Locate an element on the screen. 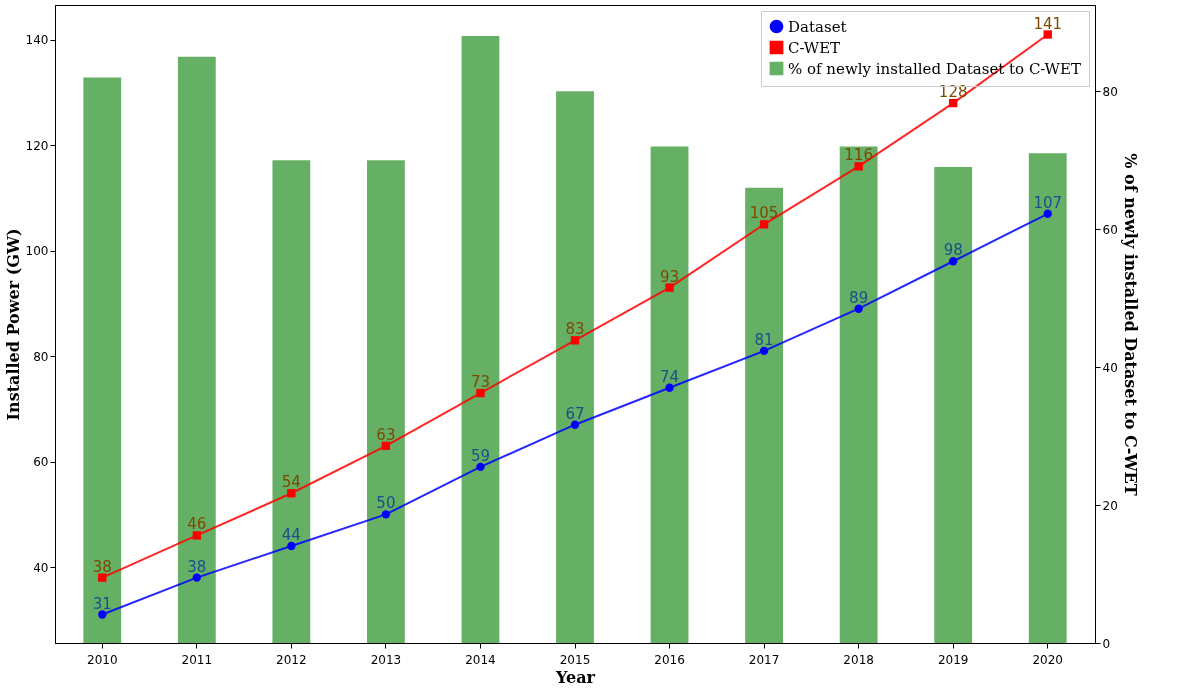 Image resolution: width=1197 pixels, height=699 pixels. x-tick-label: 2018 is located at coordinates (858, 659).